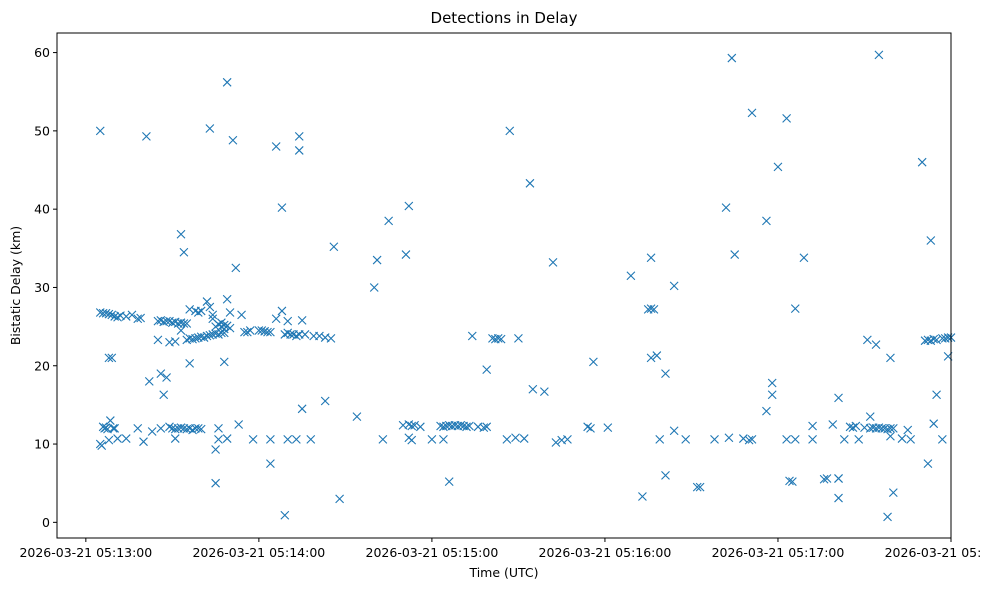  What do you see at coordinates (432, 552) in the screenshot?
I see `x-tick-label: 2026-03-21 05:15:00` at bounding box center [432, 552].